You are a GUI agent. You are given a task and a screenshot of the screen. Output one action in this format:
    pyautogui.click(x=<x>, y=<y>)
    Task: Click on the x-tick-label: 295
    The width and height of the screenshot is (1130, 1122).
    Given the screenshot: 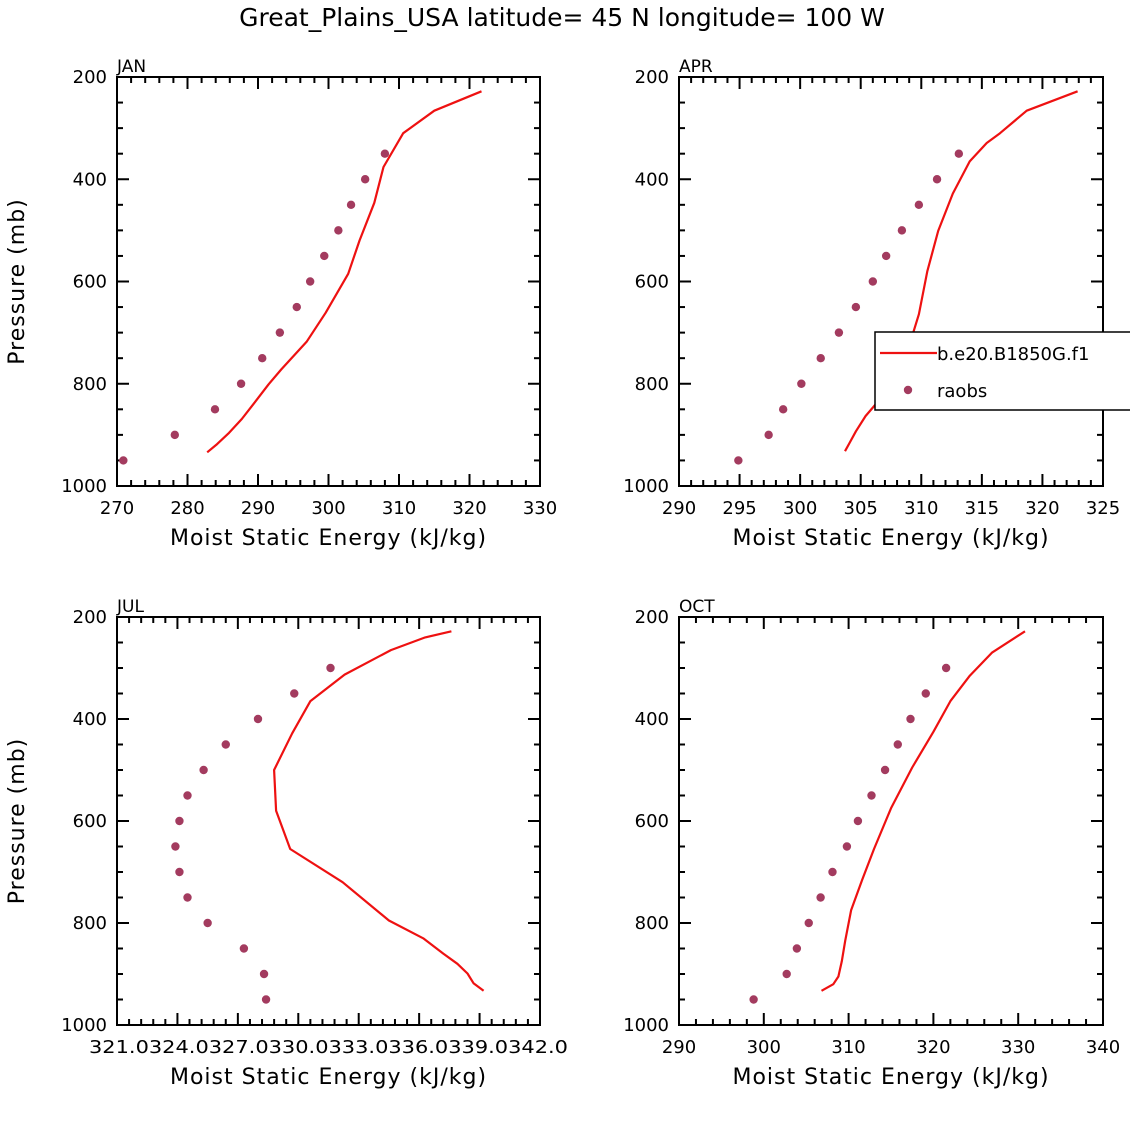 What is the action you would take?
    pyautogui.click(x=739, y=508)
    